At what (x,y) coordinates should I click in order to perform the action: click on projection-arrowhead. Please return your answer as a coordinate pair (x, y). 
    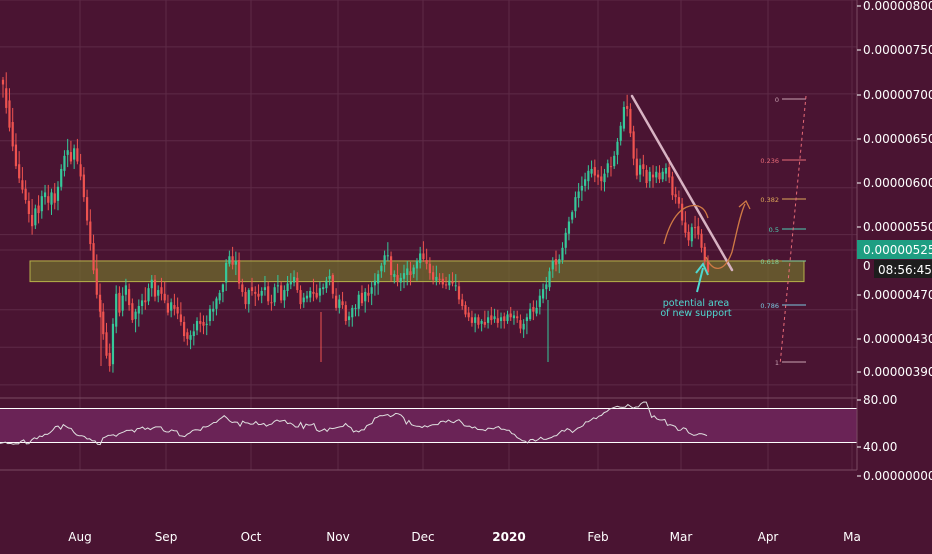
    Looking at the image, I should click on (744, 204).